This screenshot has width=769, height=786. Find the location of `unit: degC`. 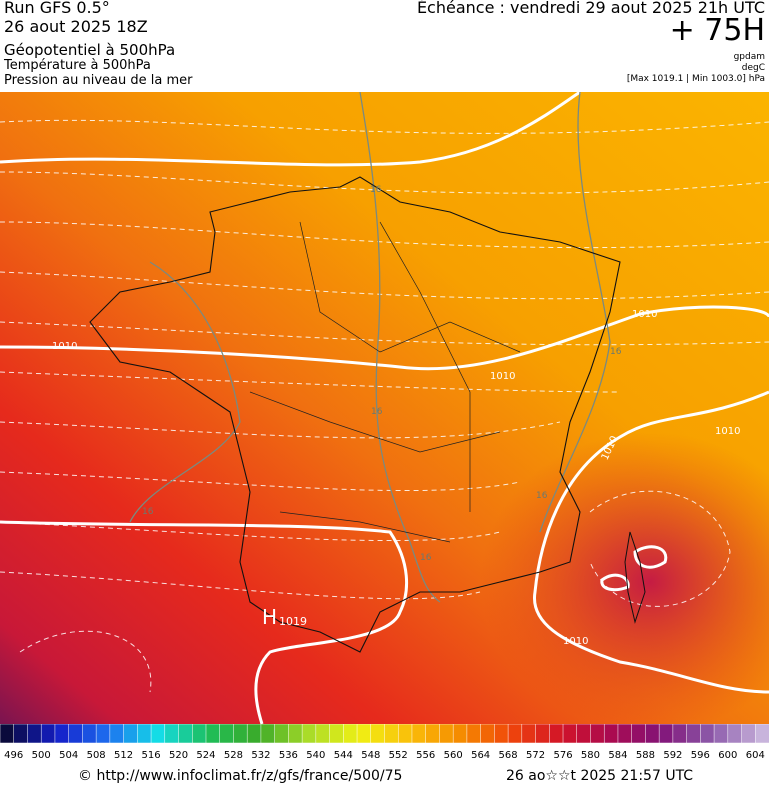

unit: degC is located at coordinates (753, 68).